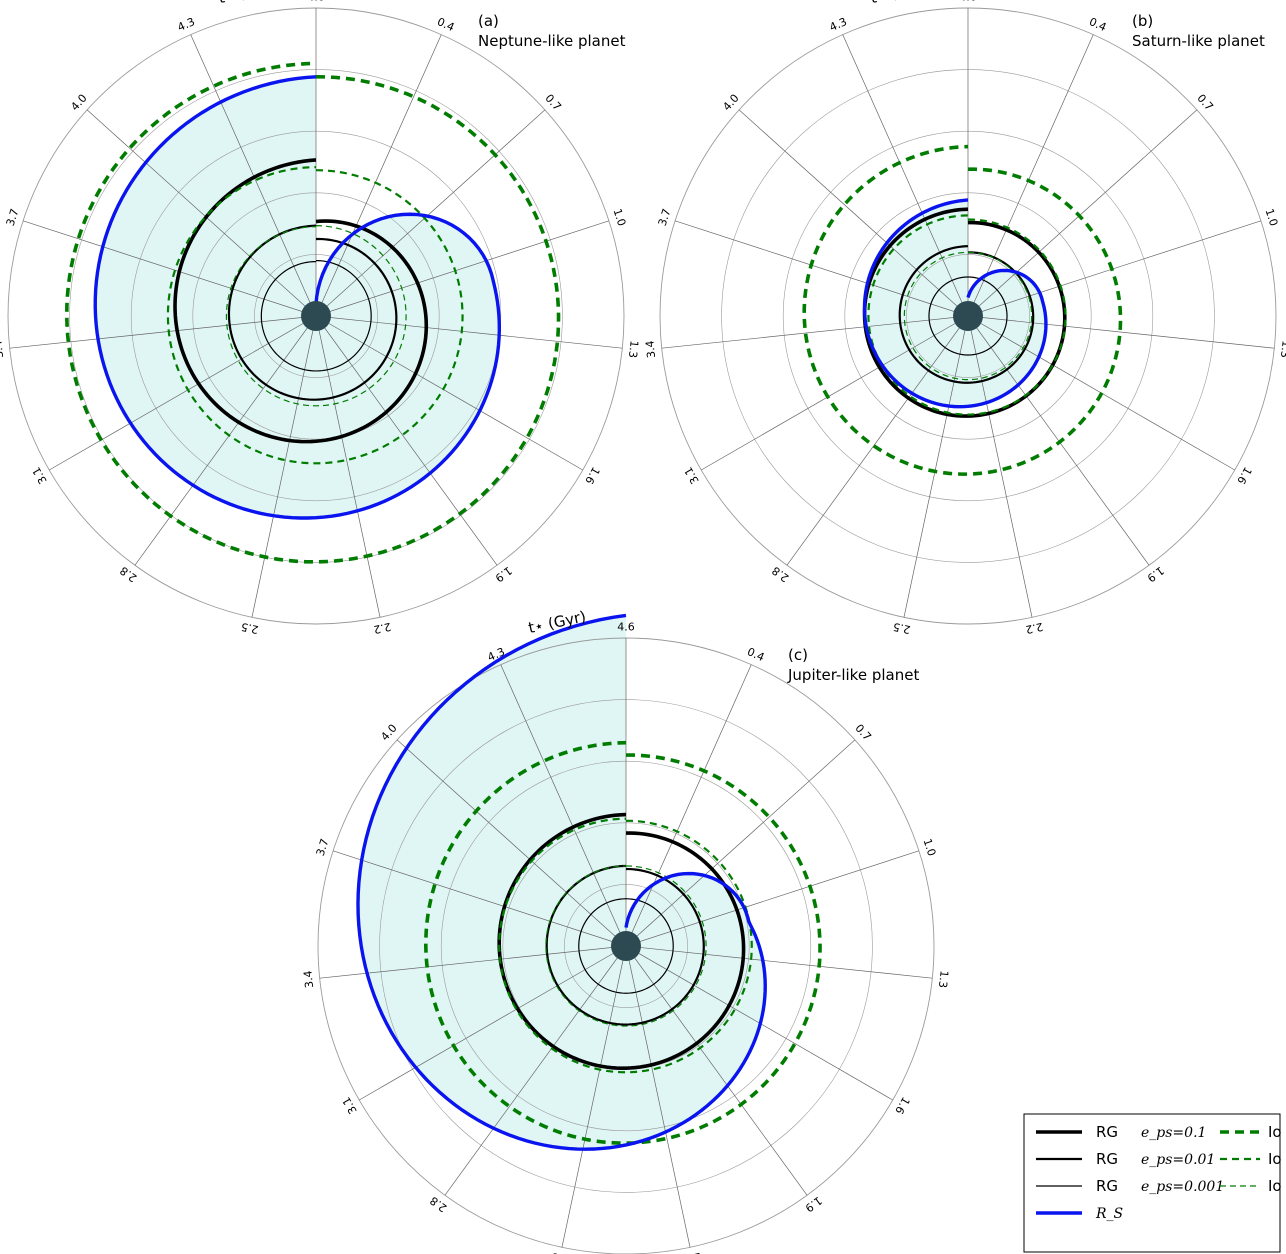 Image resolution: width=1286 pixels, height=1254 pixels. Describe the element at coordinates (1198, 41) in the screenshot. I see `panel-title: Saturn-like planet` at that location.